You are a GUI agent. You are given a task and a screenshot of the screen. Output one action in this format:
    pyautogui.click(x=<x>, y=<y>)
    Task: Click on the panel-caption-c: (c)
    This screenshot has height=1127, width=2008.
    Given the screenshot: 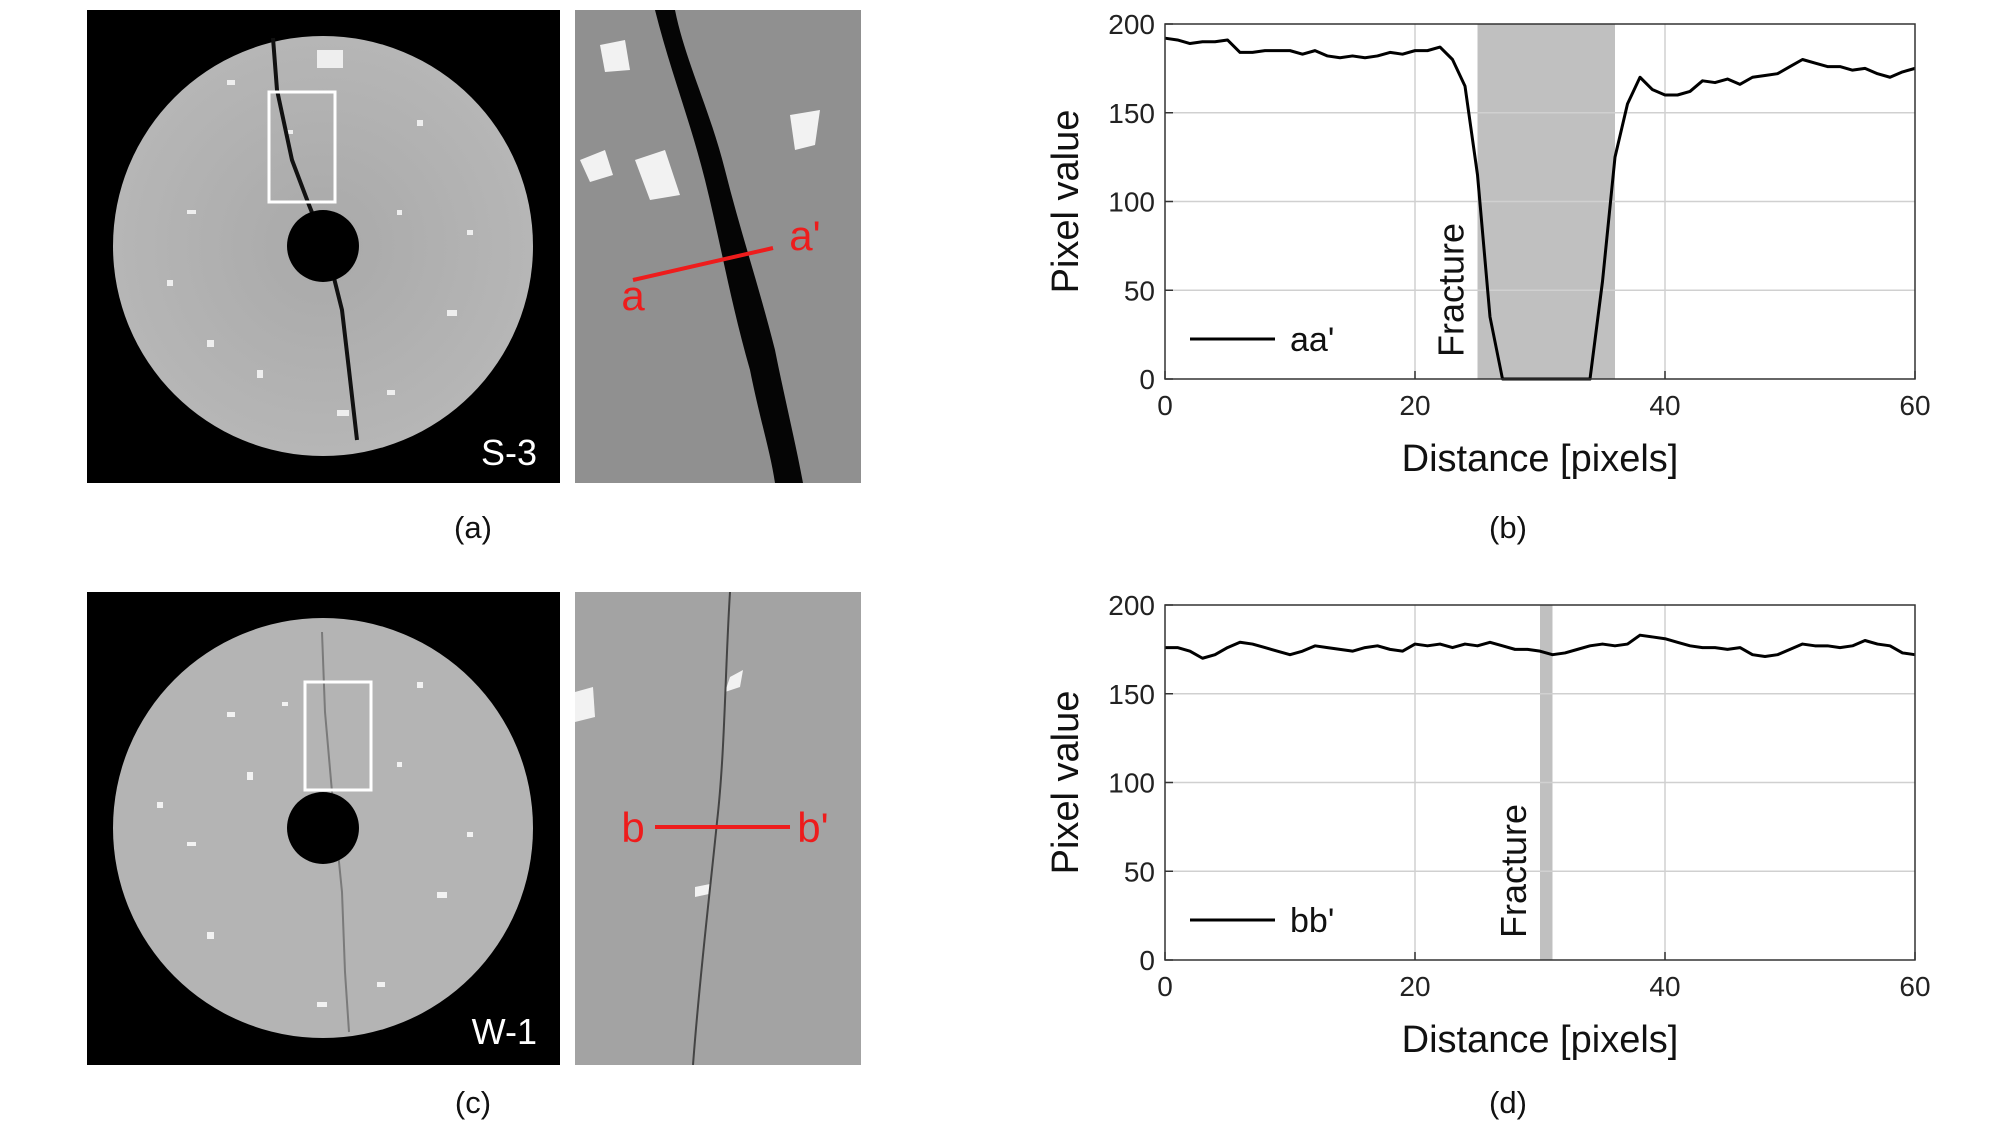 What is the action you would take?
    pyautogui.click(x=473, y=1102)
    